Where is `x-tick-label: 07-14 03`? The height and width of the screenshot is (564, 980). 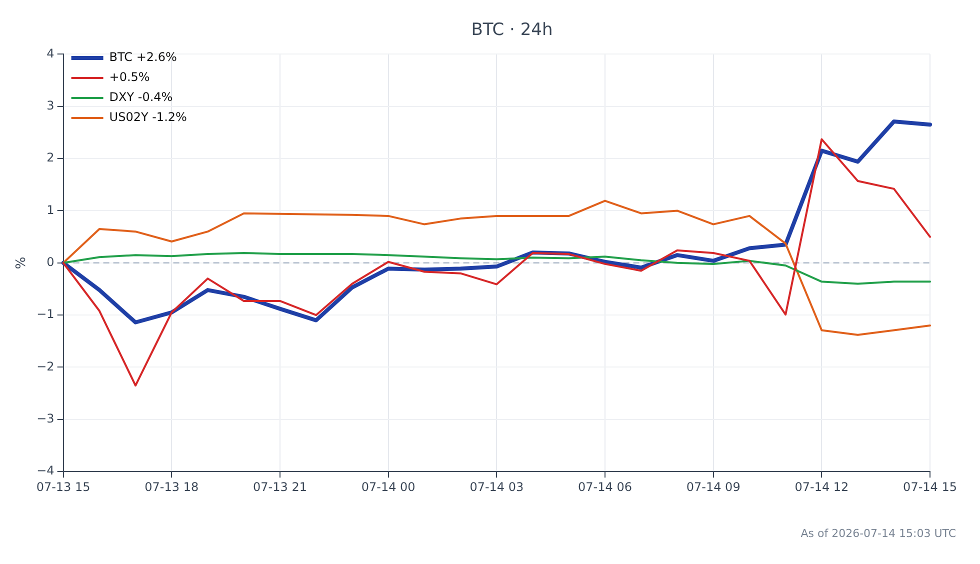 x-tick-label: 07-14 03 is located at coordinates (497, 487).